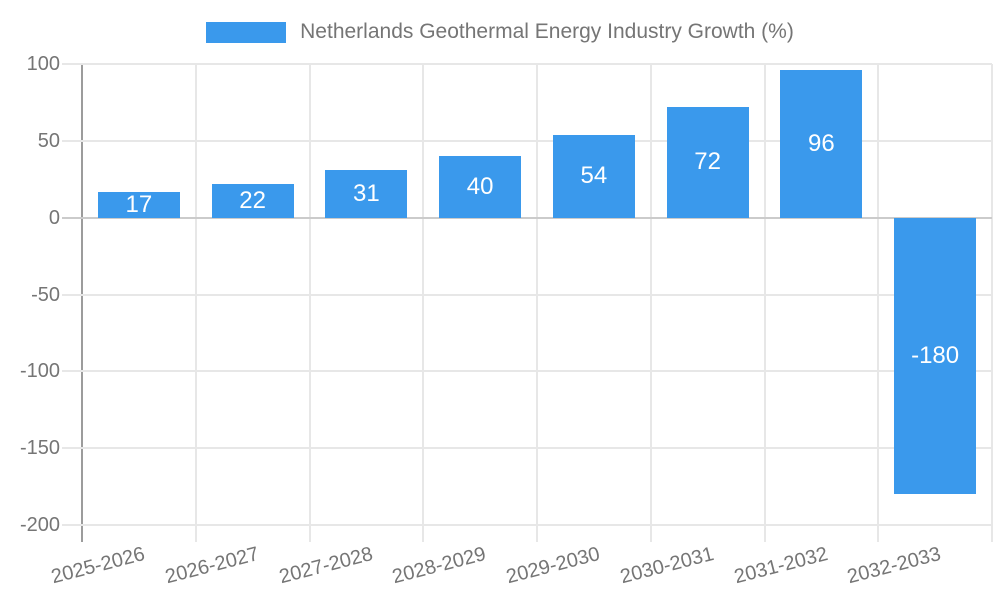 The width and height of the screenshot is (1000, 600). I want to click on y-tick-label: -150, so click(39, 448).